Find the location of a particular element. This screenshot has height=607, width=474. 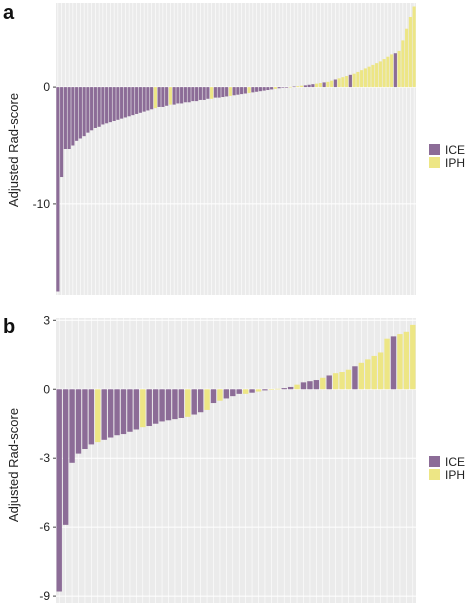

y-tick-label: 3 is located at coordinates (46, 320).